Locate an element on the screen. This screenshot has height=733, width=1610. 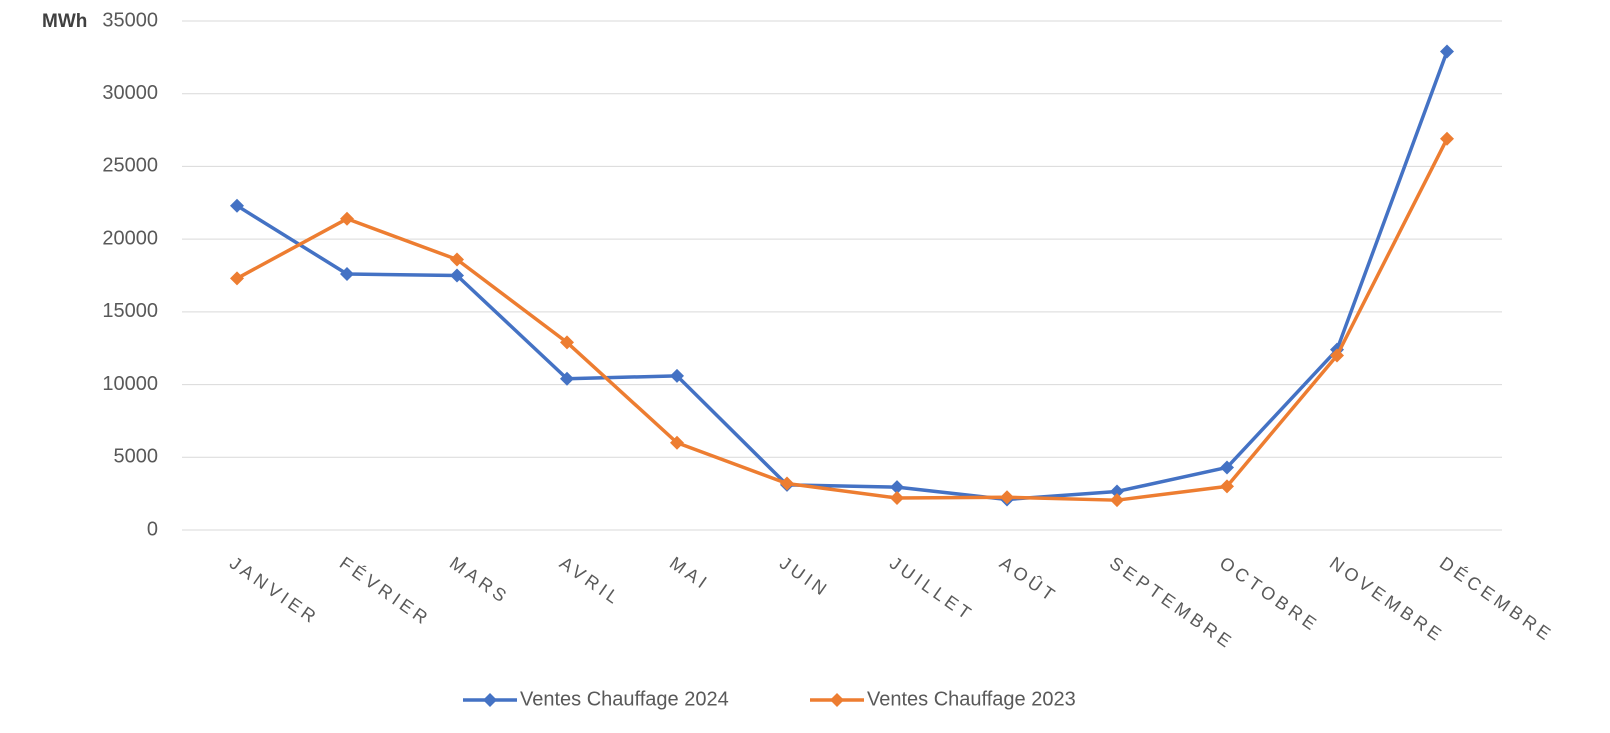
x-tick-label: NOVEMBRE is located at coordinates (1387, 600).